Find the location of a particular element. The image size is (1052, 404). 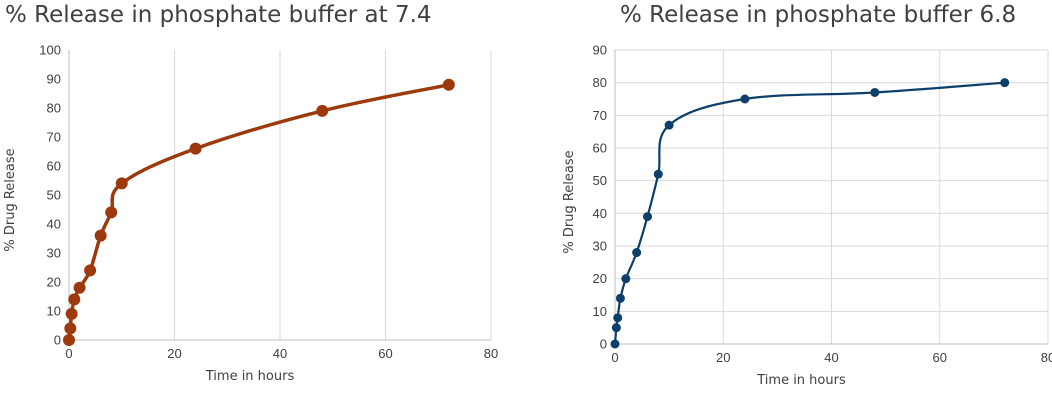

y-tick-label: 100 is located at coordinates (50, 50).